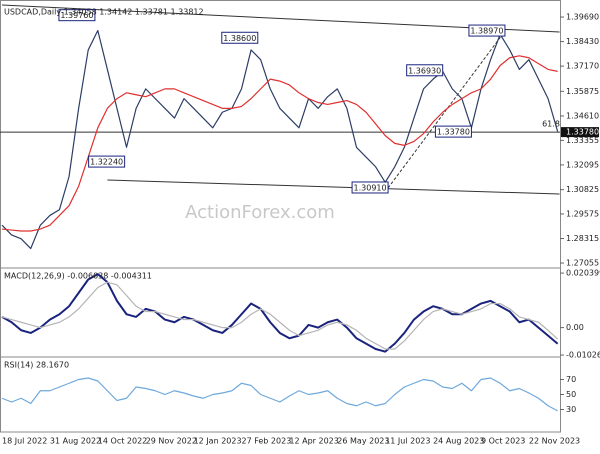  What do you see at coordinates (458, 441) in the screenshot?
I see `x-tick-label: 24 Aug 2023` at bounding box center [458, 441].